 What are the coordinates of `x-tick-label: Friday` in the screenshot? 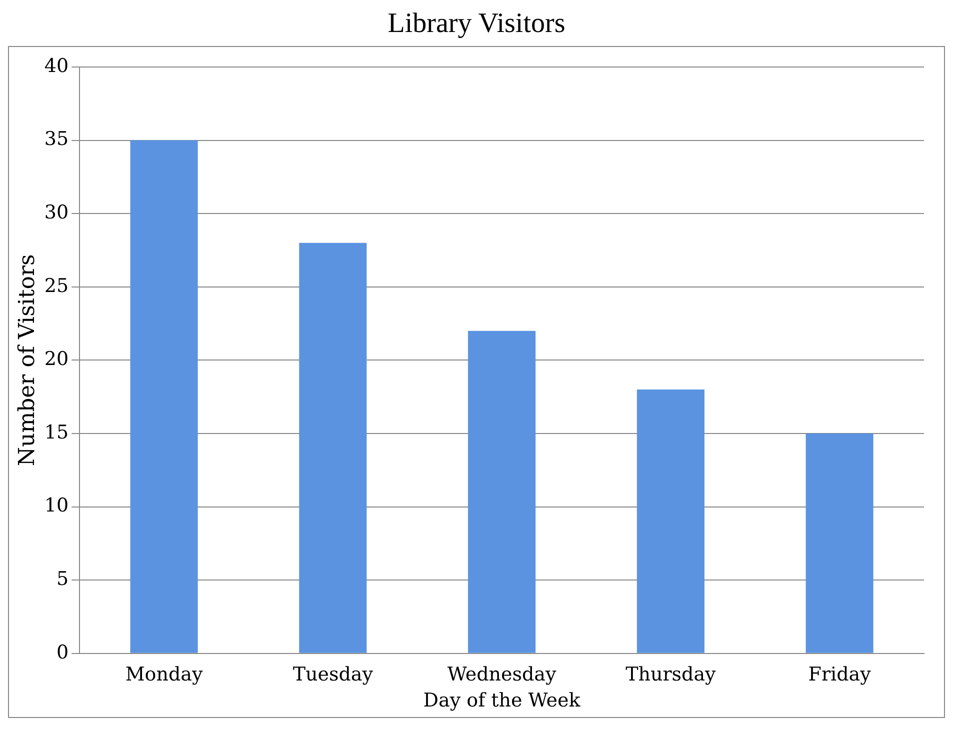 It's located at (840, 675).